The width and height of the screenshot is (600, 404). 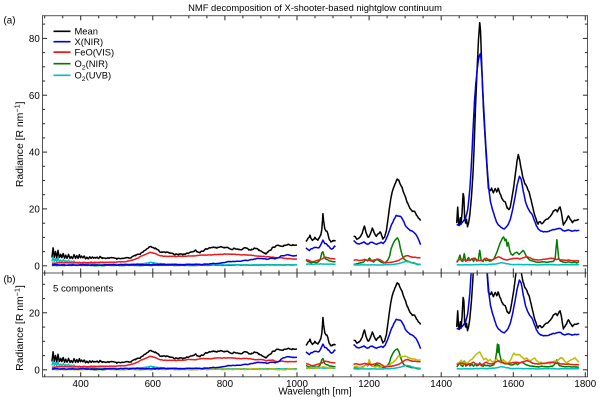 What do you see at coordinates (81, 384) in the screenshot?
I see `svg-text: 400` at bounding box center [81, 384].